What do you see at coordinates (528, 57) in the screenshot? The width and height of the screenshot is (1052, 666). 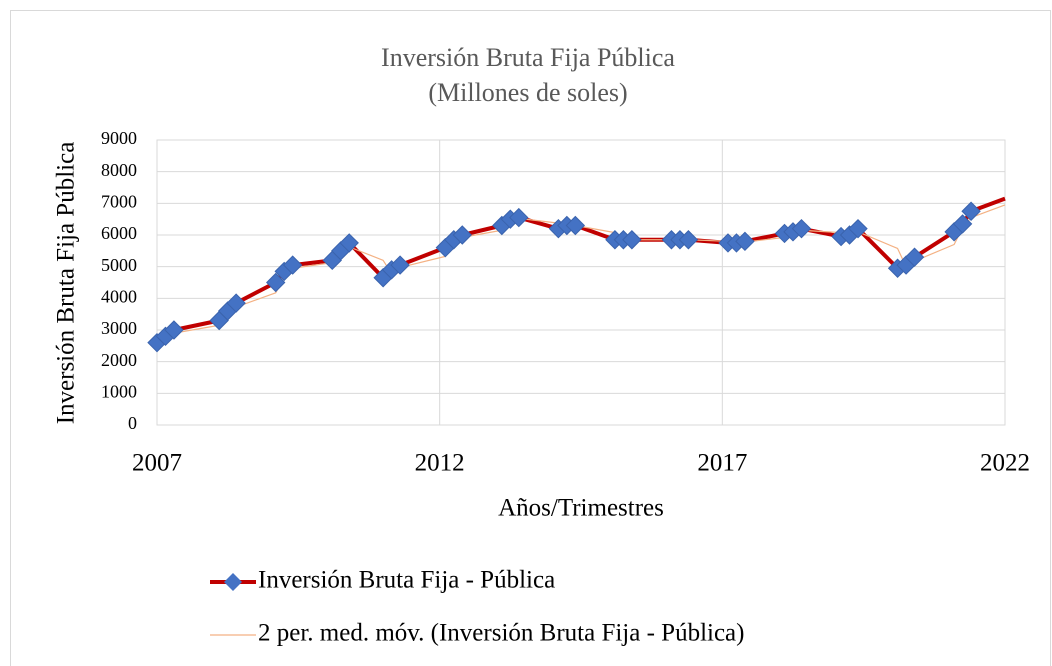 I see `chart-title: Inversión Bruta Fija Pública` at bounding box center [528, 57].